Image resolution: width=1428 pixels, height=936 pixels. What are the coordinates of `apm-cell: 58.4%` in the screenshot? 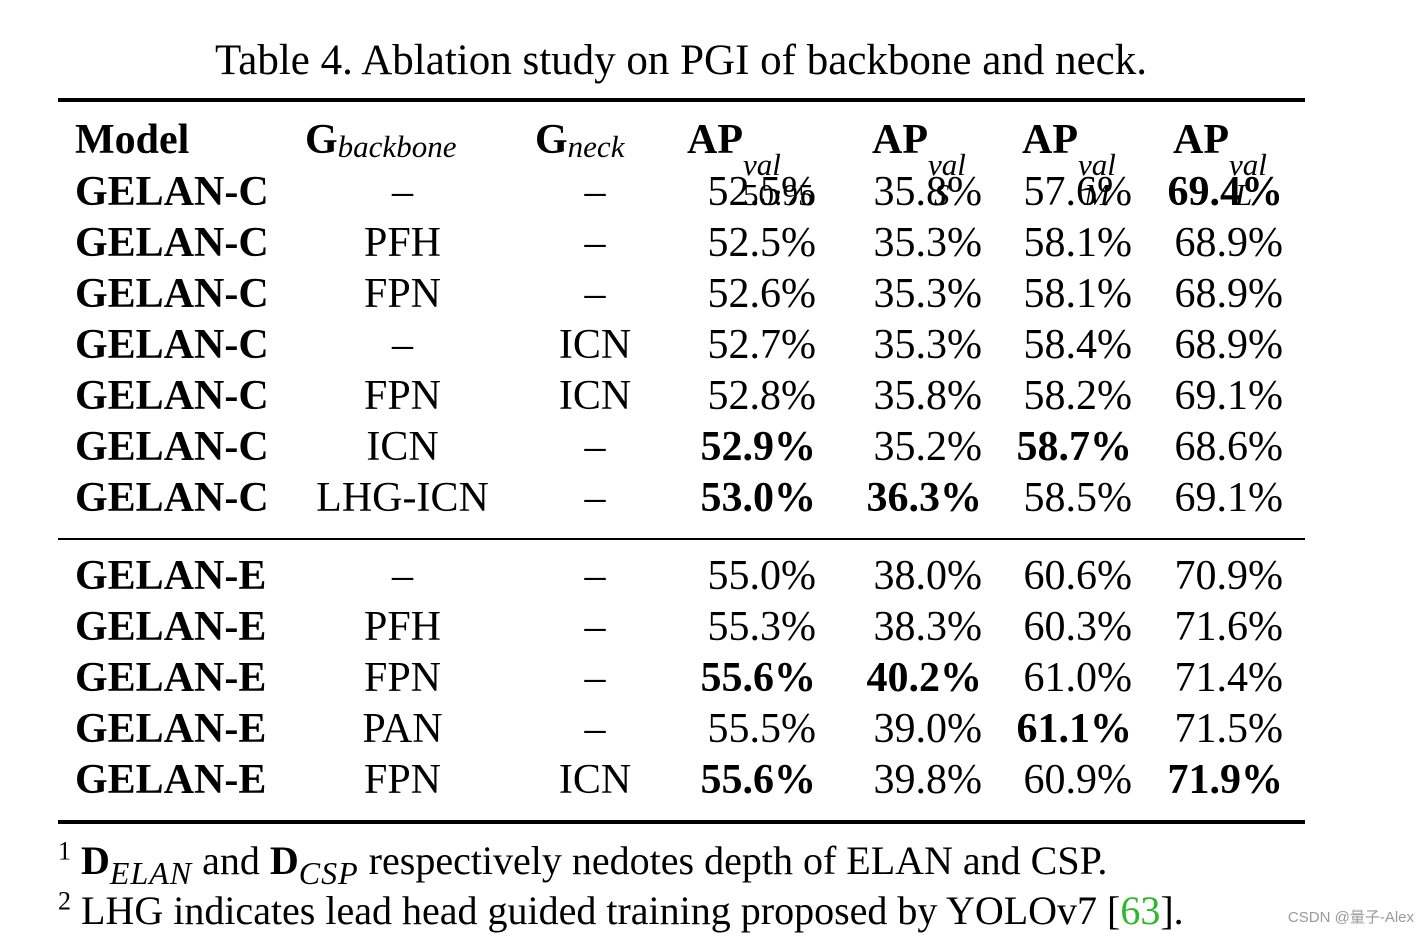 It's located at (1078, 345).